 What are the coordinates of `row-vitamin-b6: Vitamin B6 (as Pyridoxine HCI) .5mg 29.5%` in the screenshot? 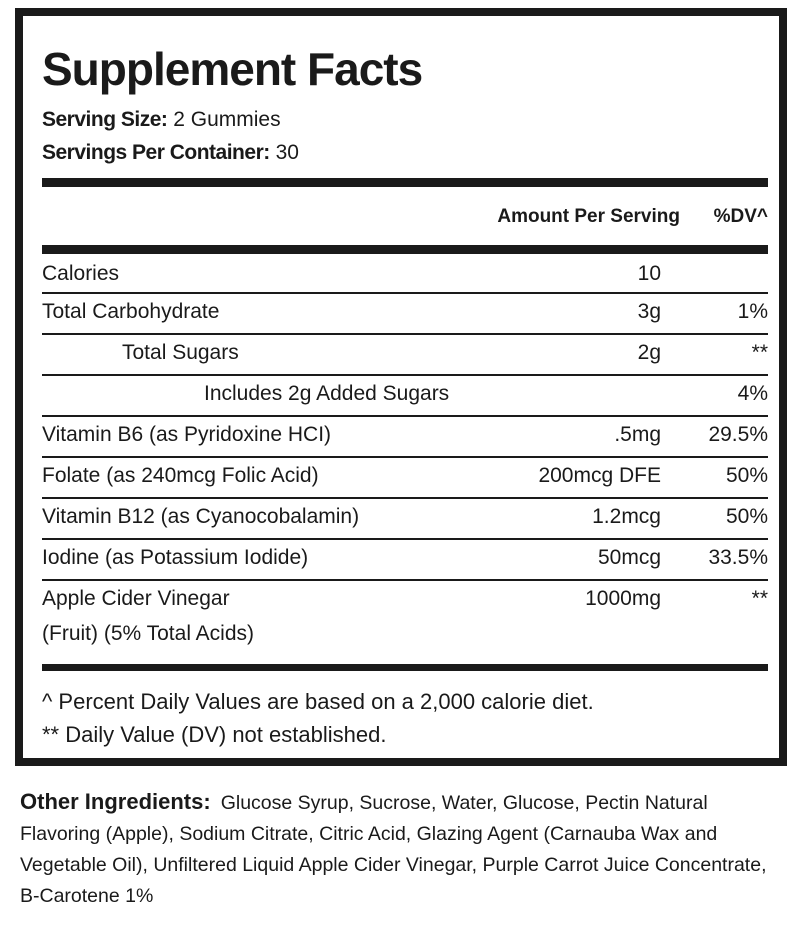 It's located at (405, 437).